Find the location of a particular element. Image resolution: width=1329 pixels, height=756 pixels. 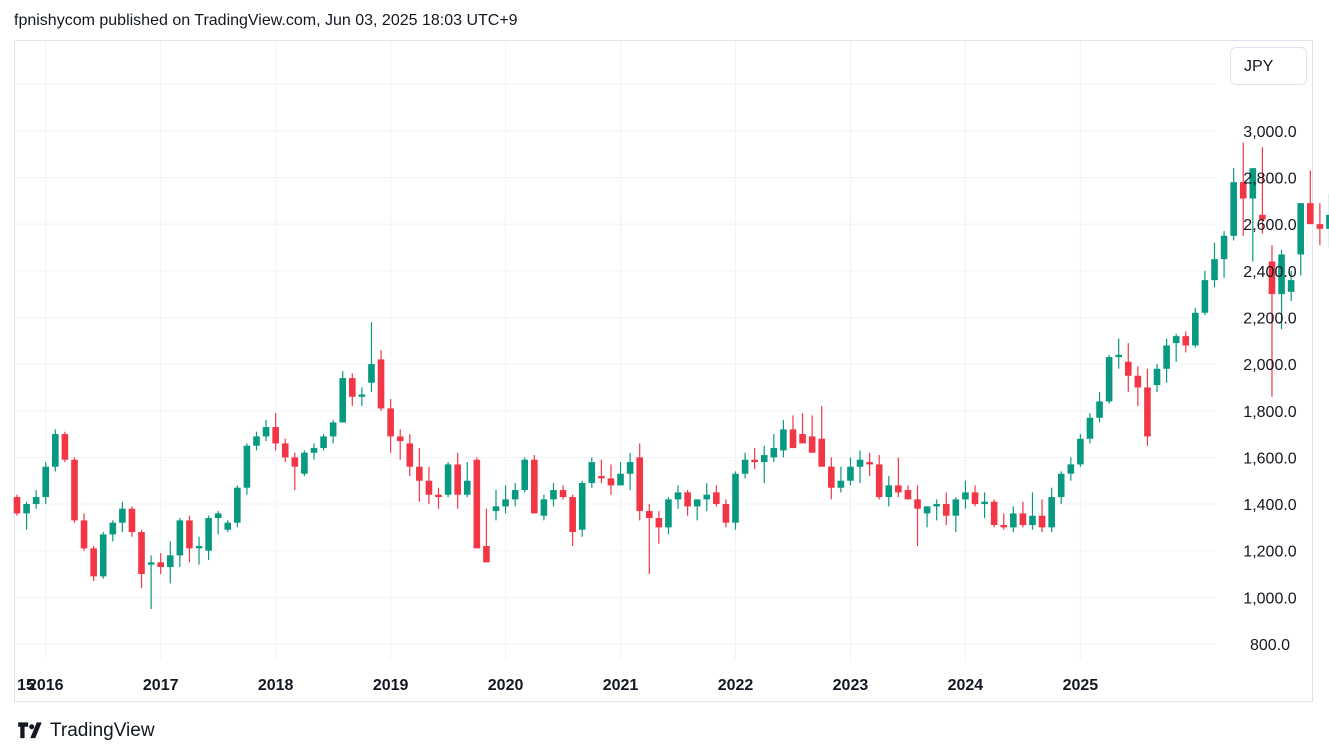

time-tick-label: 2020 is located at coordinates (506, 685).